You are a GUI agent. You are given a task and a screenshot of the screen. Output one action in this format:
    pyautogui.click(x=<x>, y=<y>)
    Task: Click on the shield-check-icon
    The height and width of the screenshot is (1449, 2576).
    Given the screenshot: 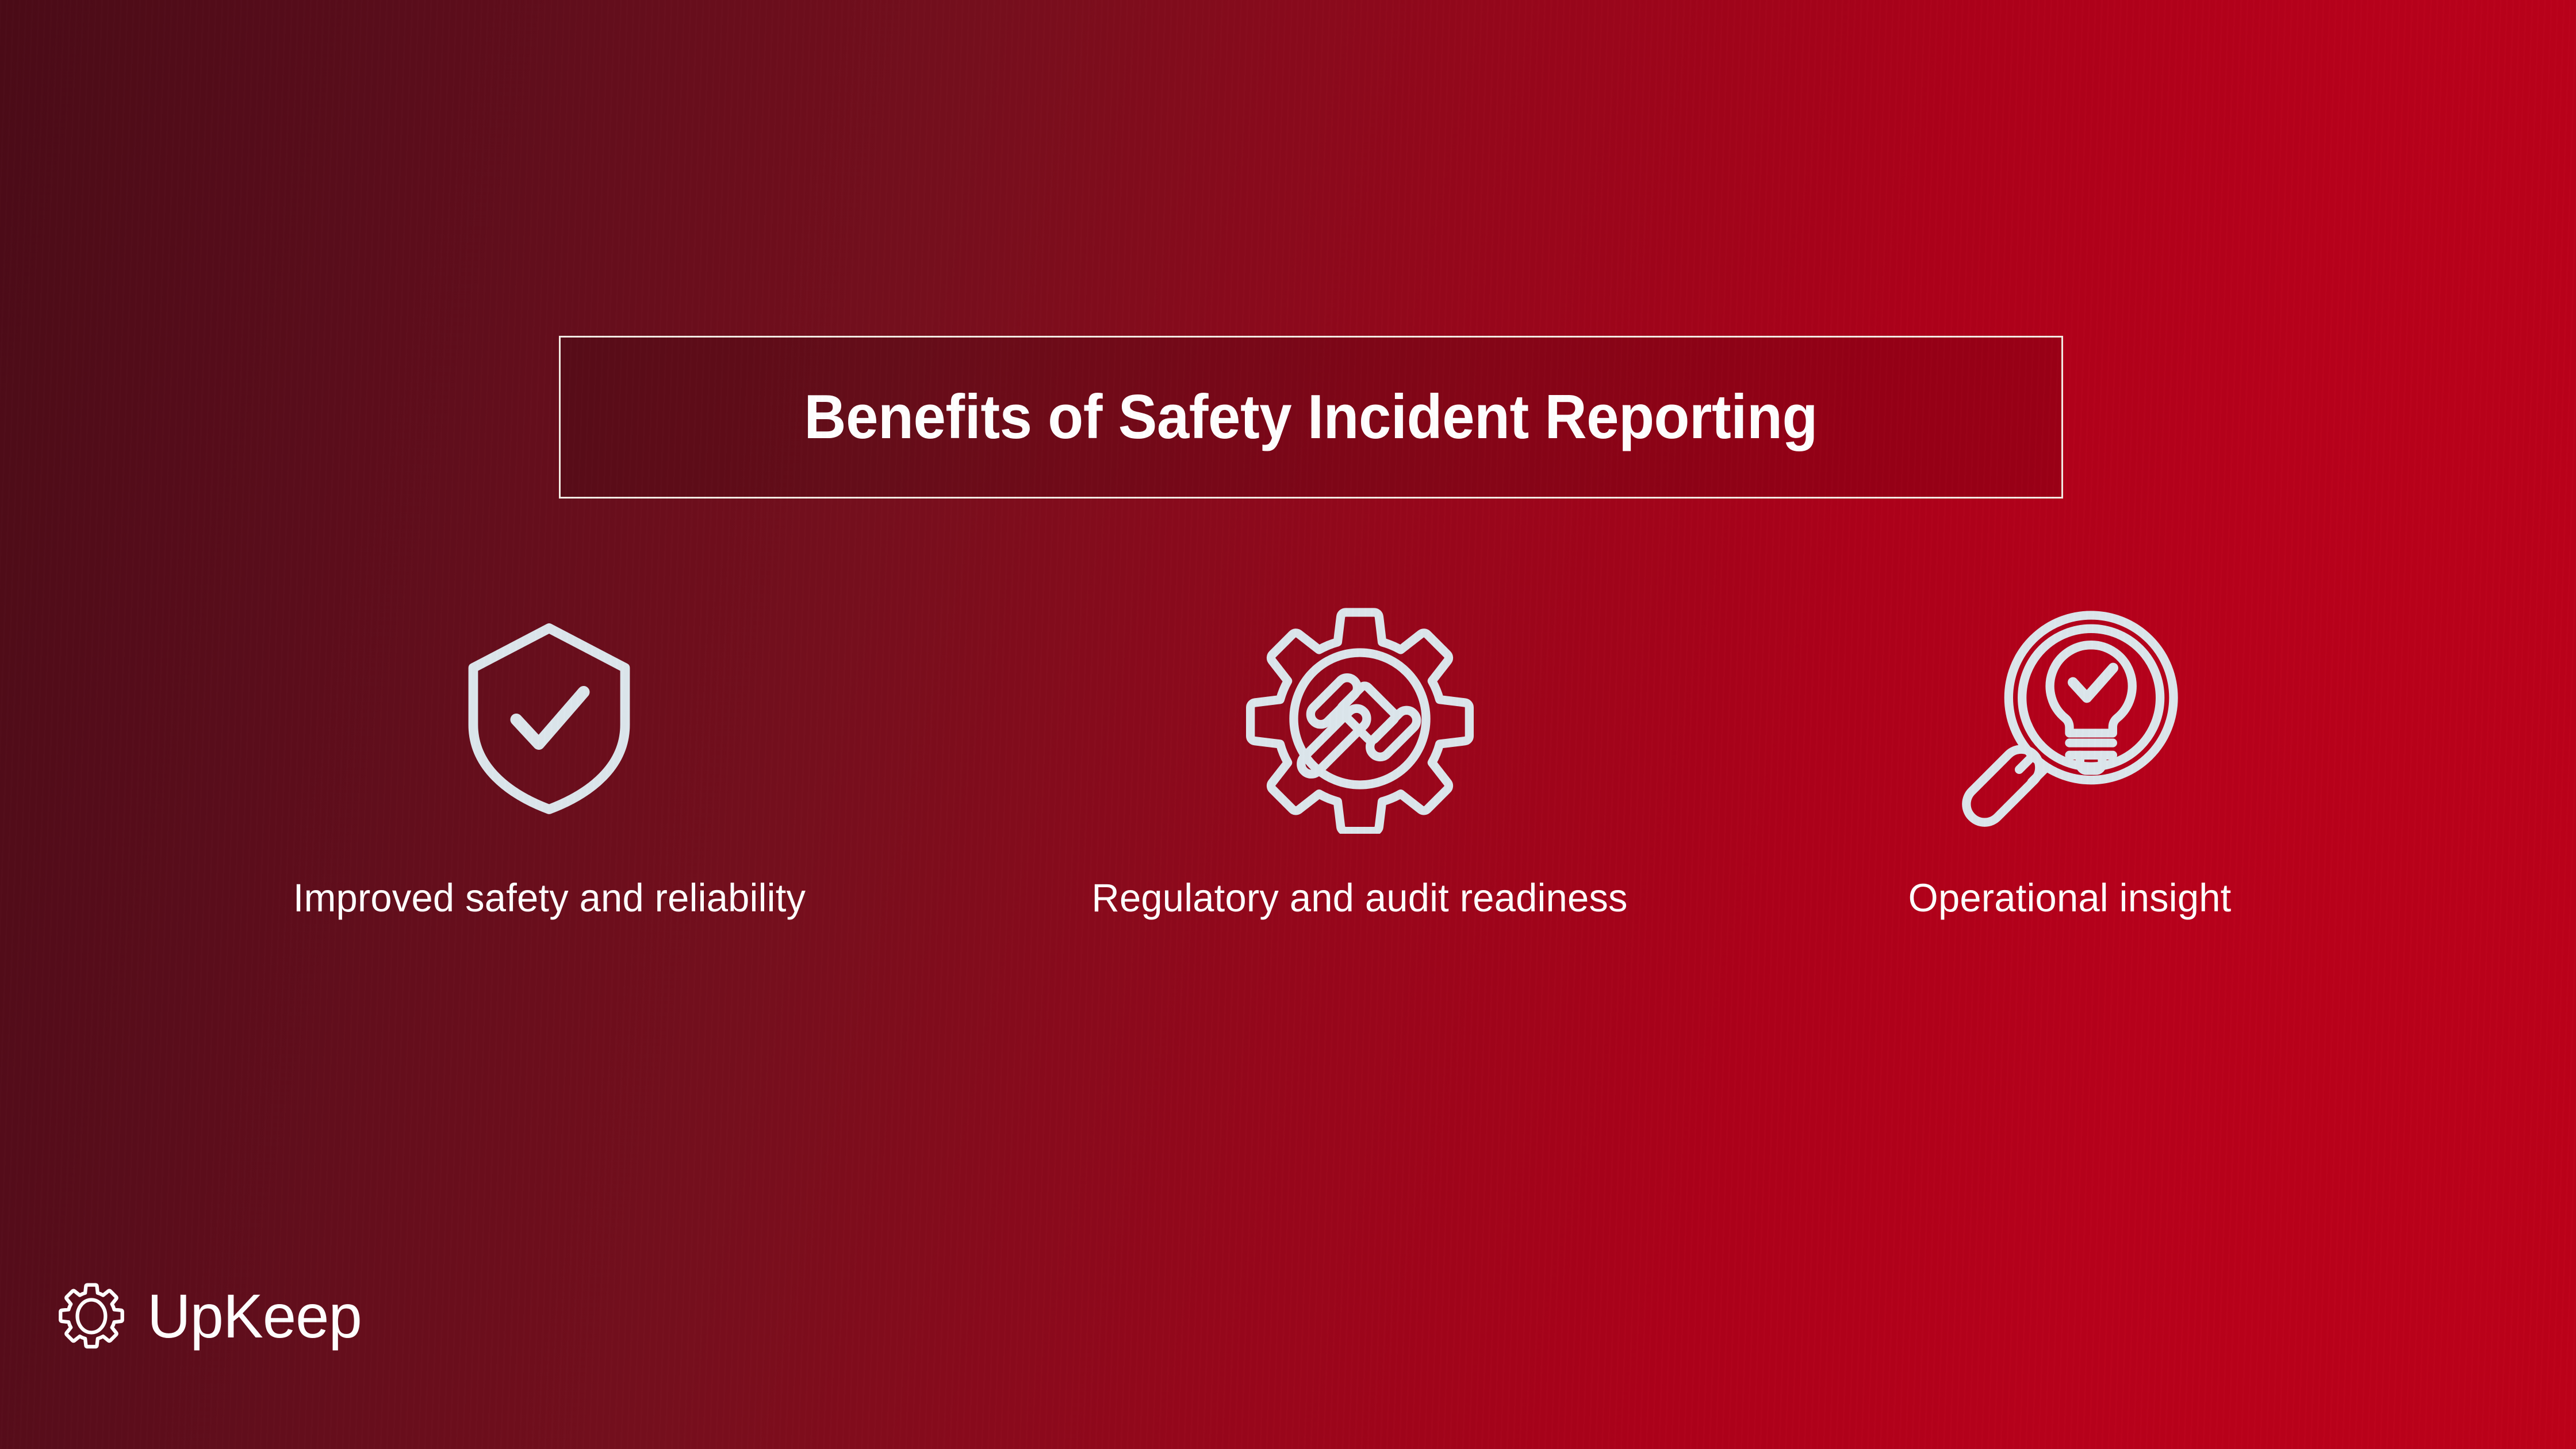 What is the action you would take?
    pyautogui.click(x=549, y=718)
    